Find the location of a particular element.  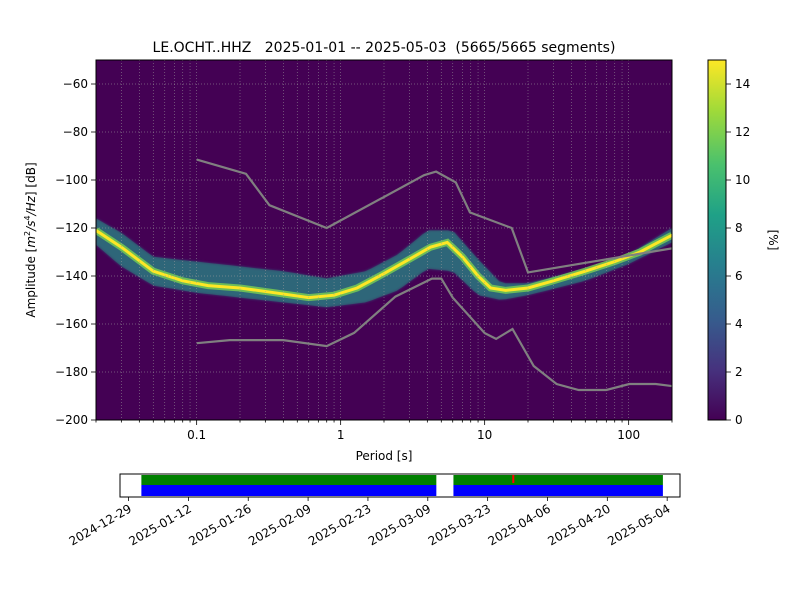

x-tick-label: 10 is located at coordinates (484, 435).